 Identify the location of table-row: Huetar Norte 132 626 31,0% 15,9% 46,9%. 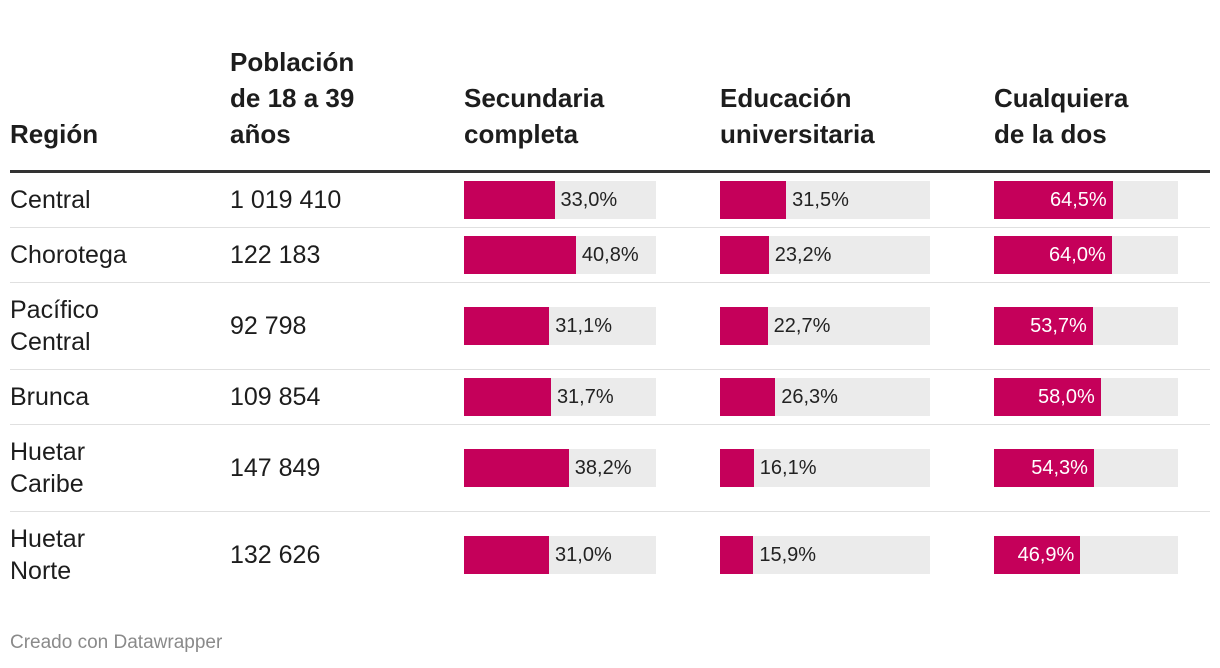
(610, 555).